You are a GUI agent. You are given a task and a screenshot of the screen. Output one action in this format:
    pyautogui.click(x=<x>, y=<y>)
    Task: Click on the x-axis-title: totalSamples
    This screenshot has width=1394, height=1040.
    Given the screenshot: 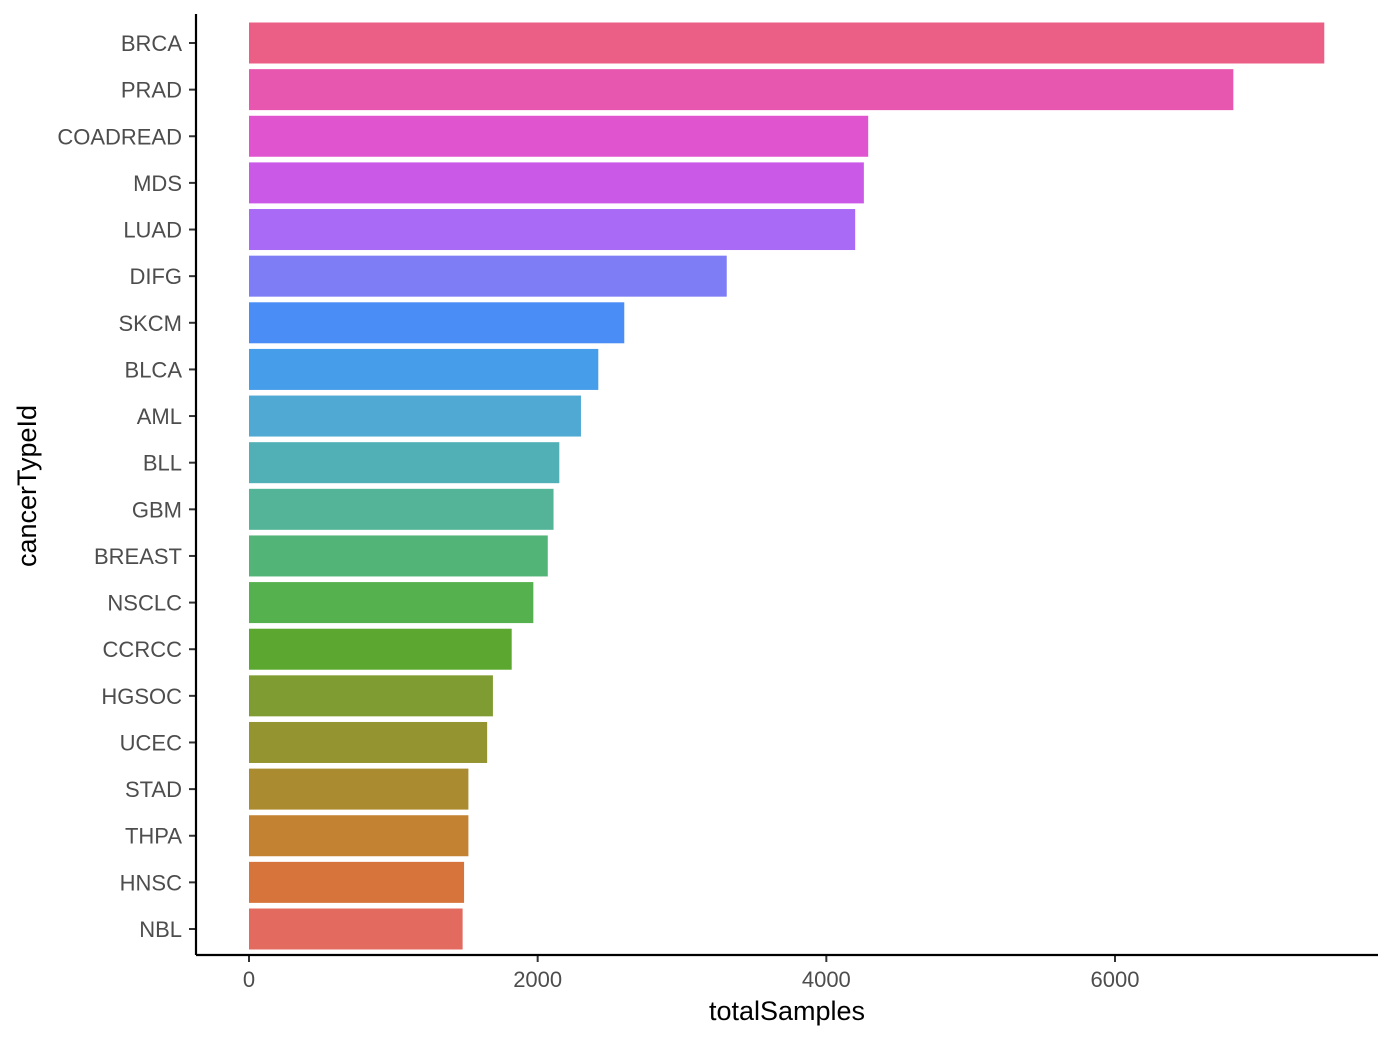 What is the action you would take?
    pyautogui.click(x=787, y=1011)
    